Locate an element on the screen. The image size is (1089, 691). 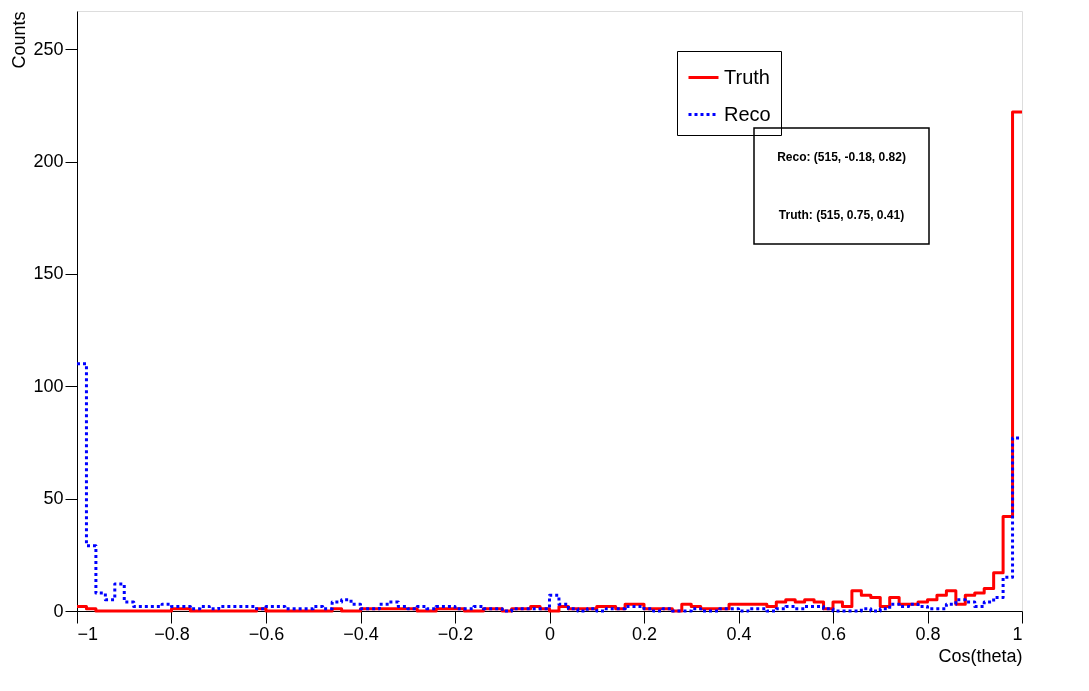
x-tick-label: 0.6 is located at coordinates (833, 633).